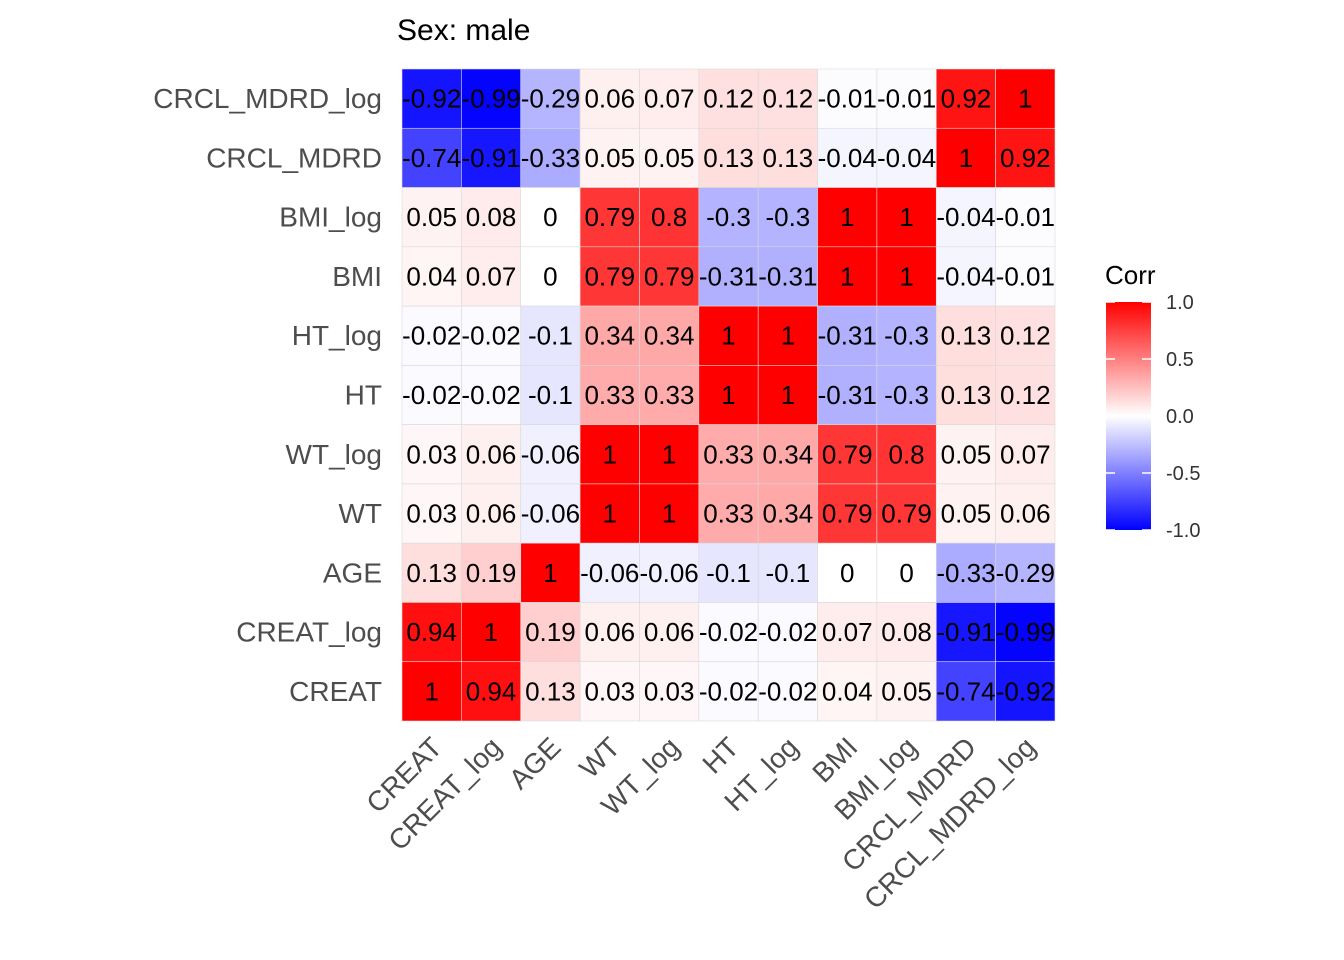 Image resolution: width=1344 pixels, height=960 pixels. Describe the element at coordinates (337, 335) in the screenshot. I see `y-tick-label: HT_log` at that location.